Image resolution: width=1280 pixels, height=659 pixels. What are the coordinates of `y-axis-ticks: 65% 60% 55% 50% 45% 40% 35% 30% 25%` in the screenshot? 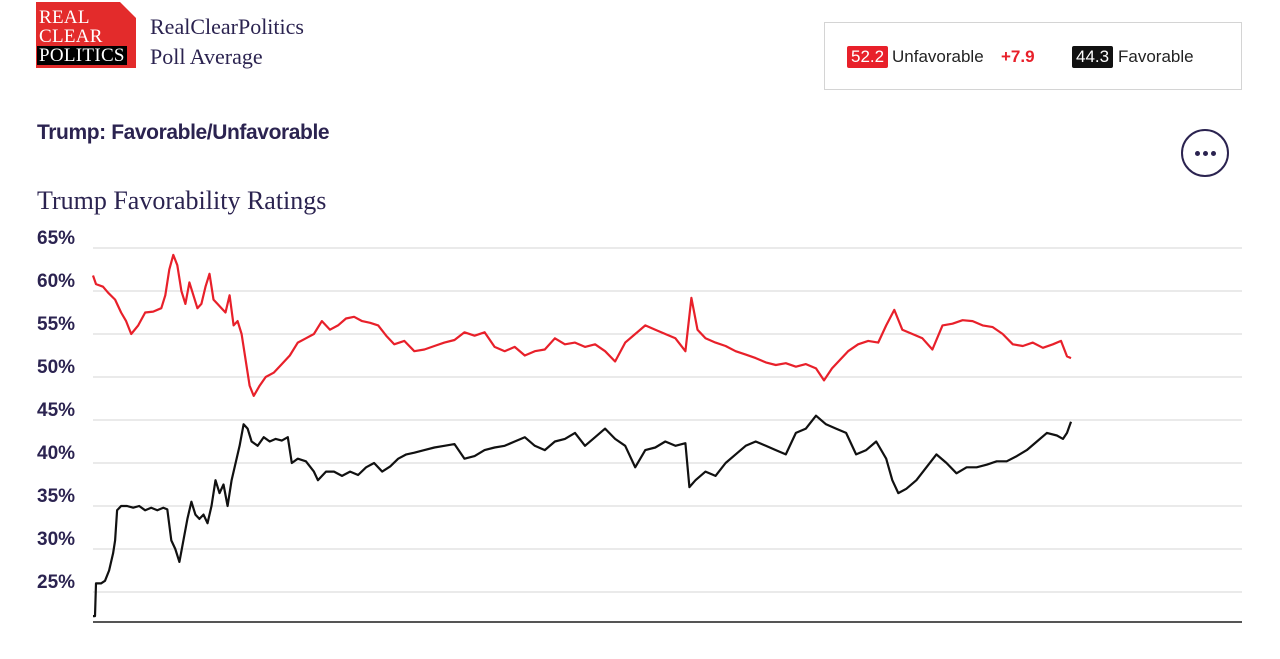 It's located at (56, 410).